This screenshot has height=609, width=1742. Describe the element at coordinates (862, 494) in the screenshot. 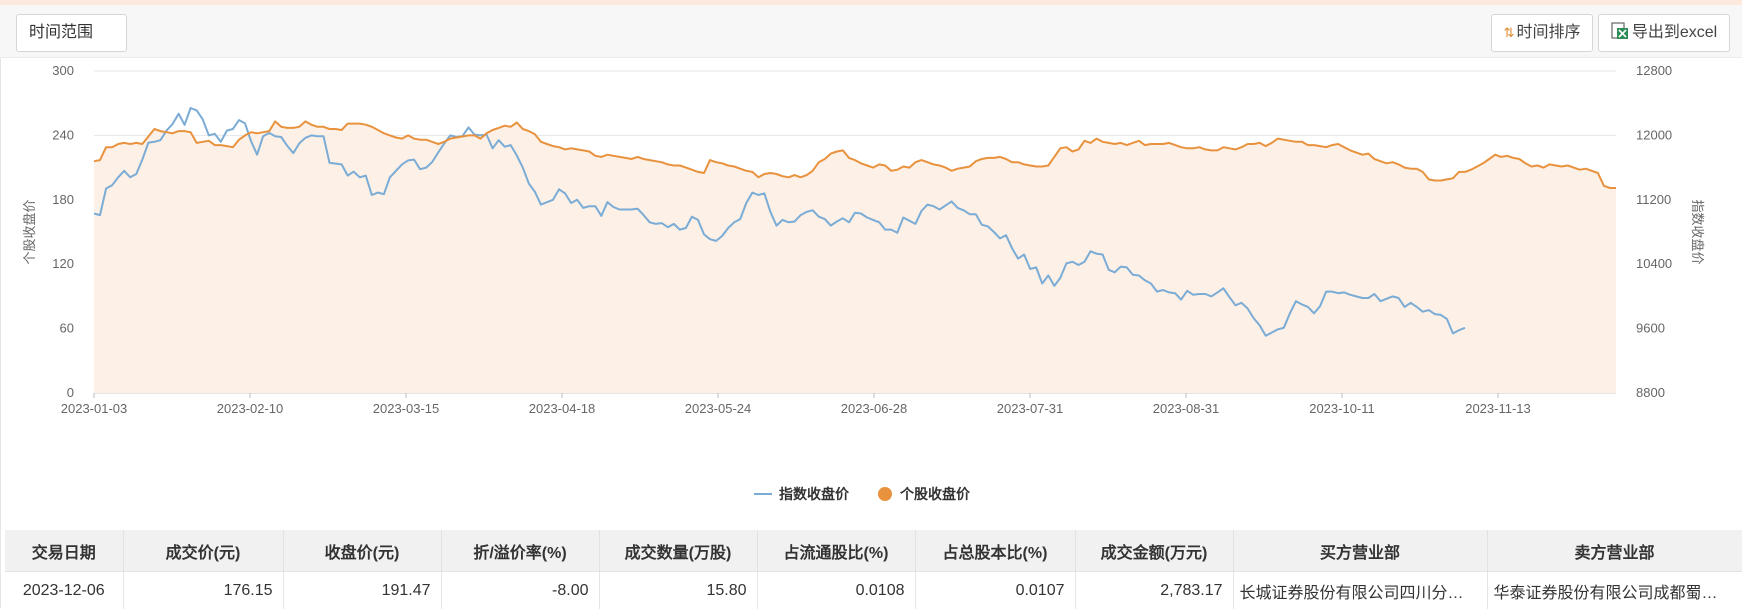

I see `chart-legend: 指数收盘价 个股收盘价` at that location.